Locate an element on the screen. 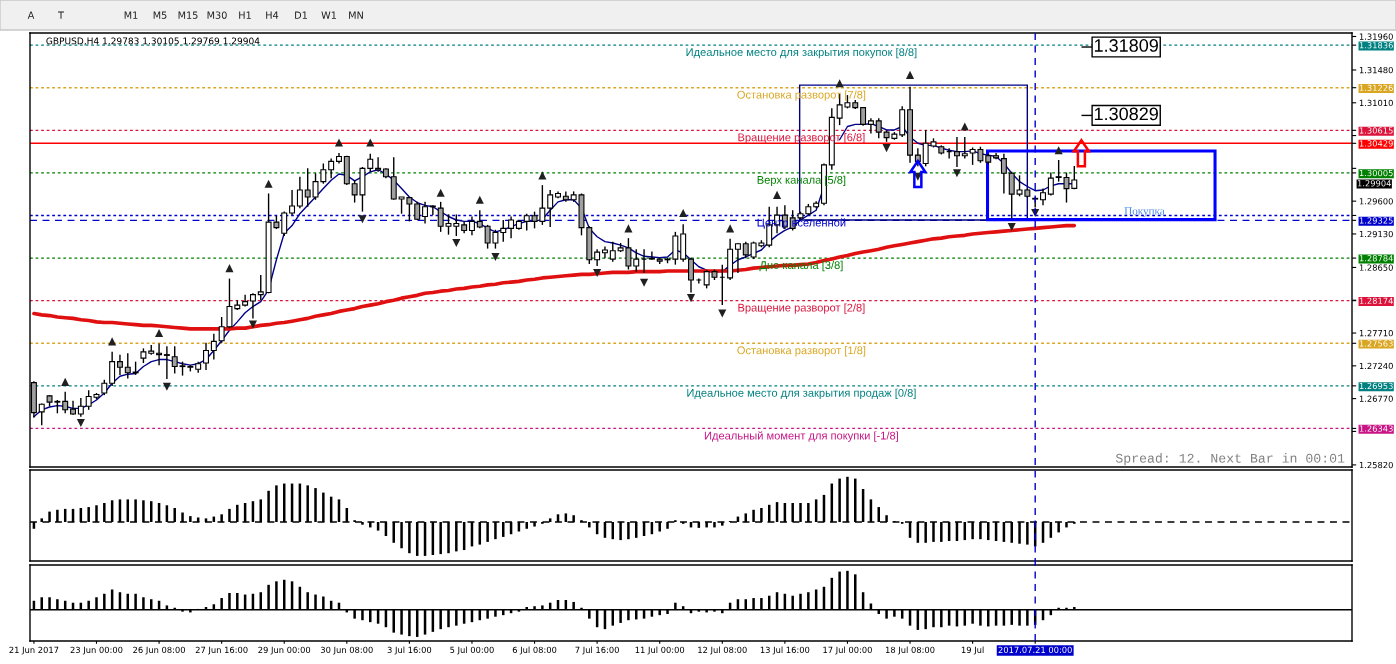 Image resolution: width=1396 pixels, height=664 pixels. annotation: Покупка is located at coordinates (1144, 212).